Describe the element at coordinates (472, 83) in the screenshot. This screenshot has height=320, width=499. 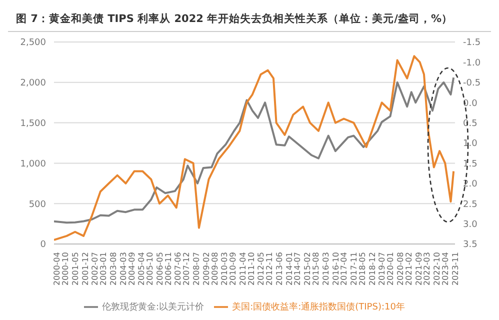
I see `y2-tick-label: -0.5` at that location.